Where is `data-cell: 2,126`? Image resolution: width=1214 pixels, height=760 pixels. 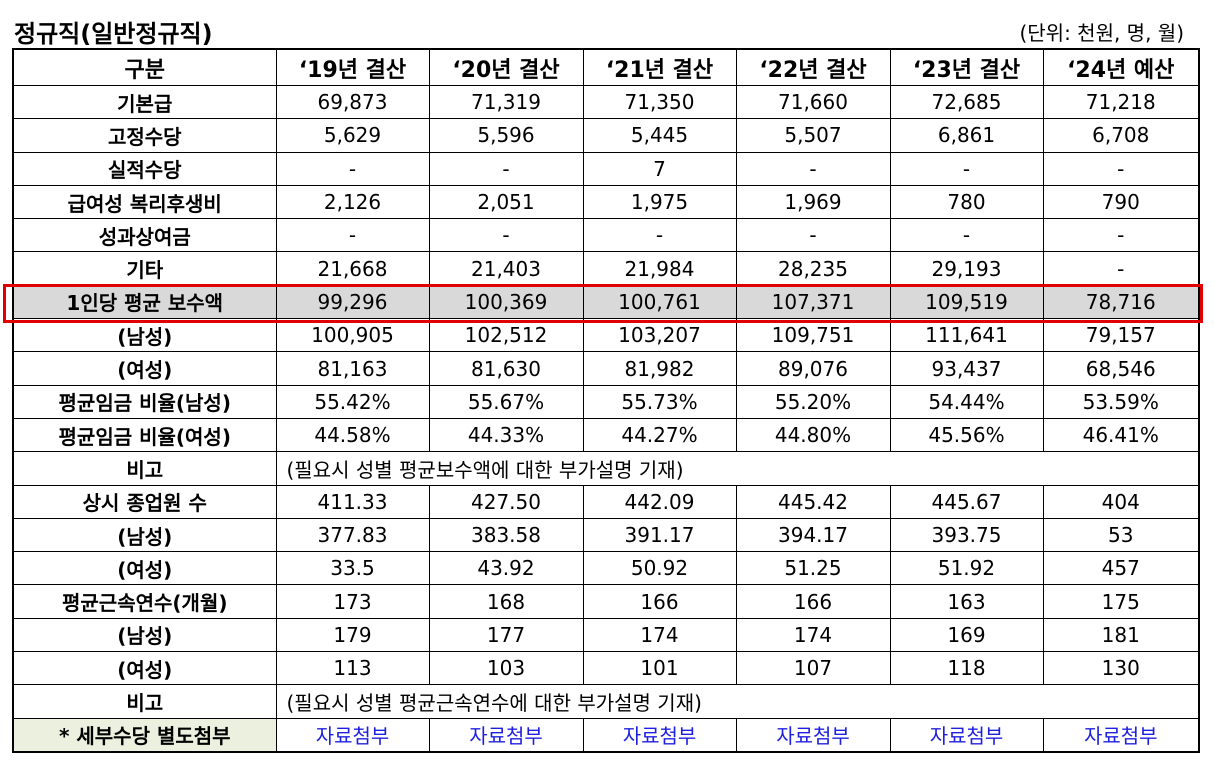
data-cell: 2,126 is located at coordinates (352, 202).